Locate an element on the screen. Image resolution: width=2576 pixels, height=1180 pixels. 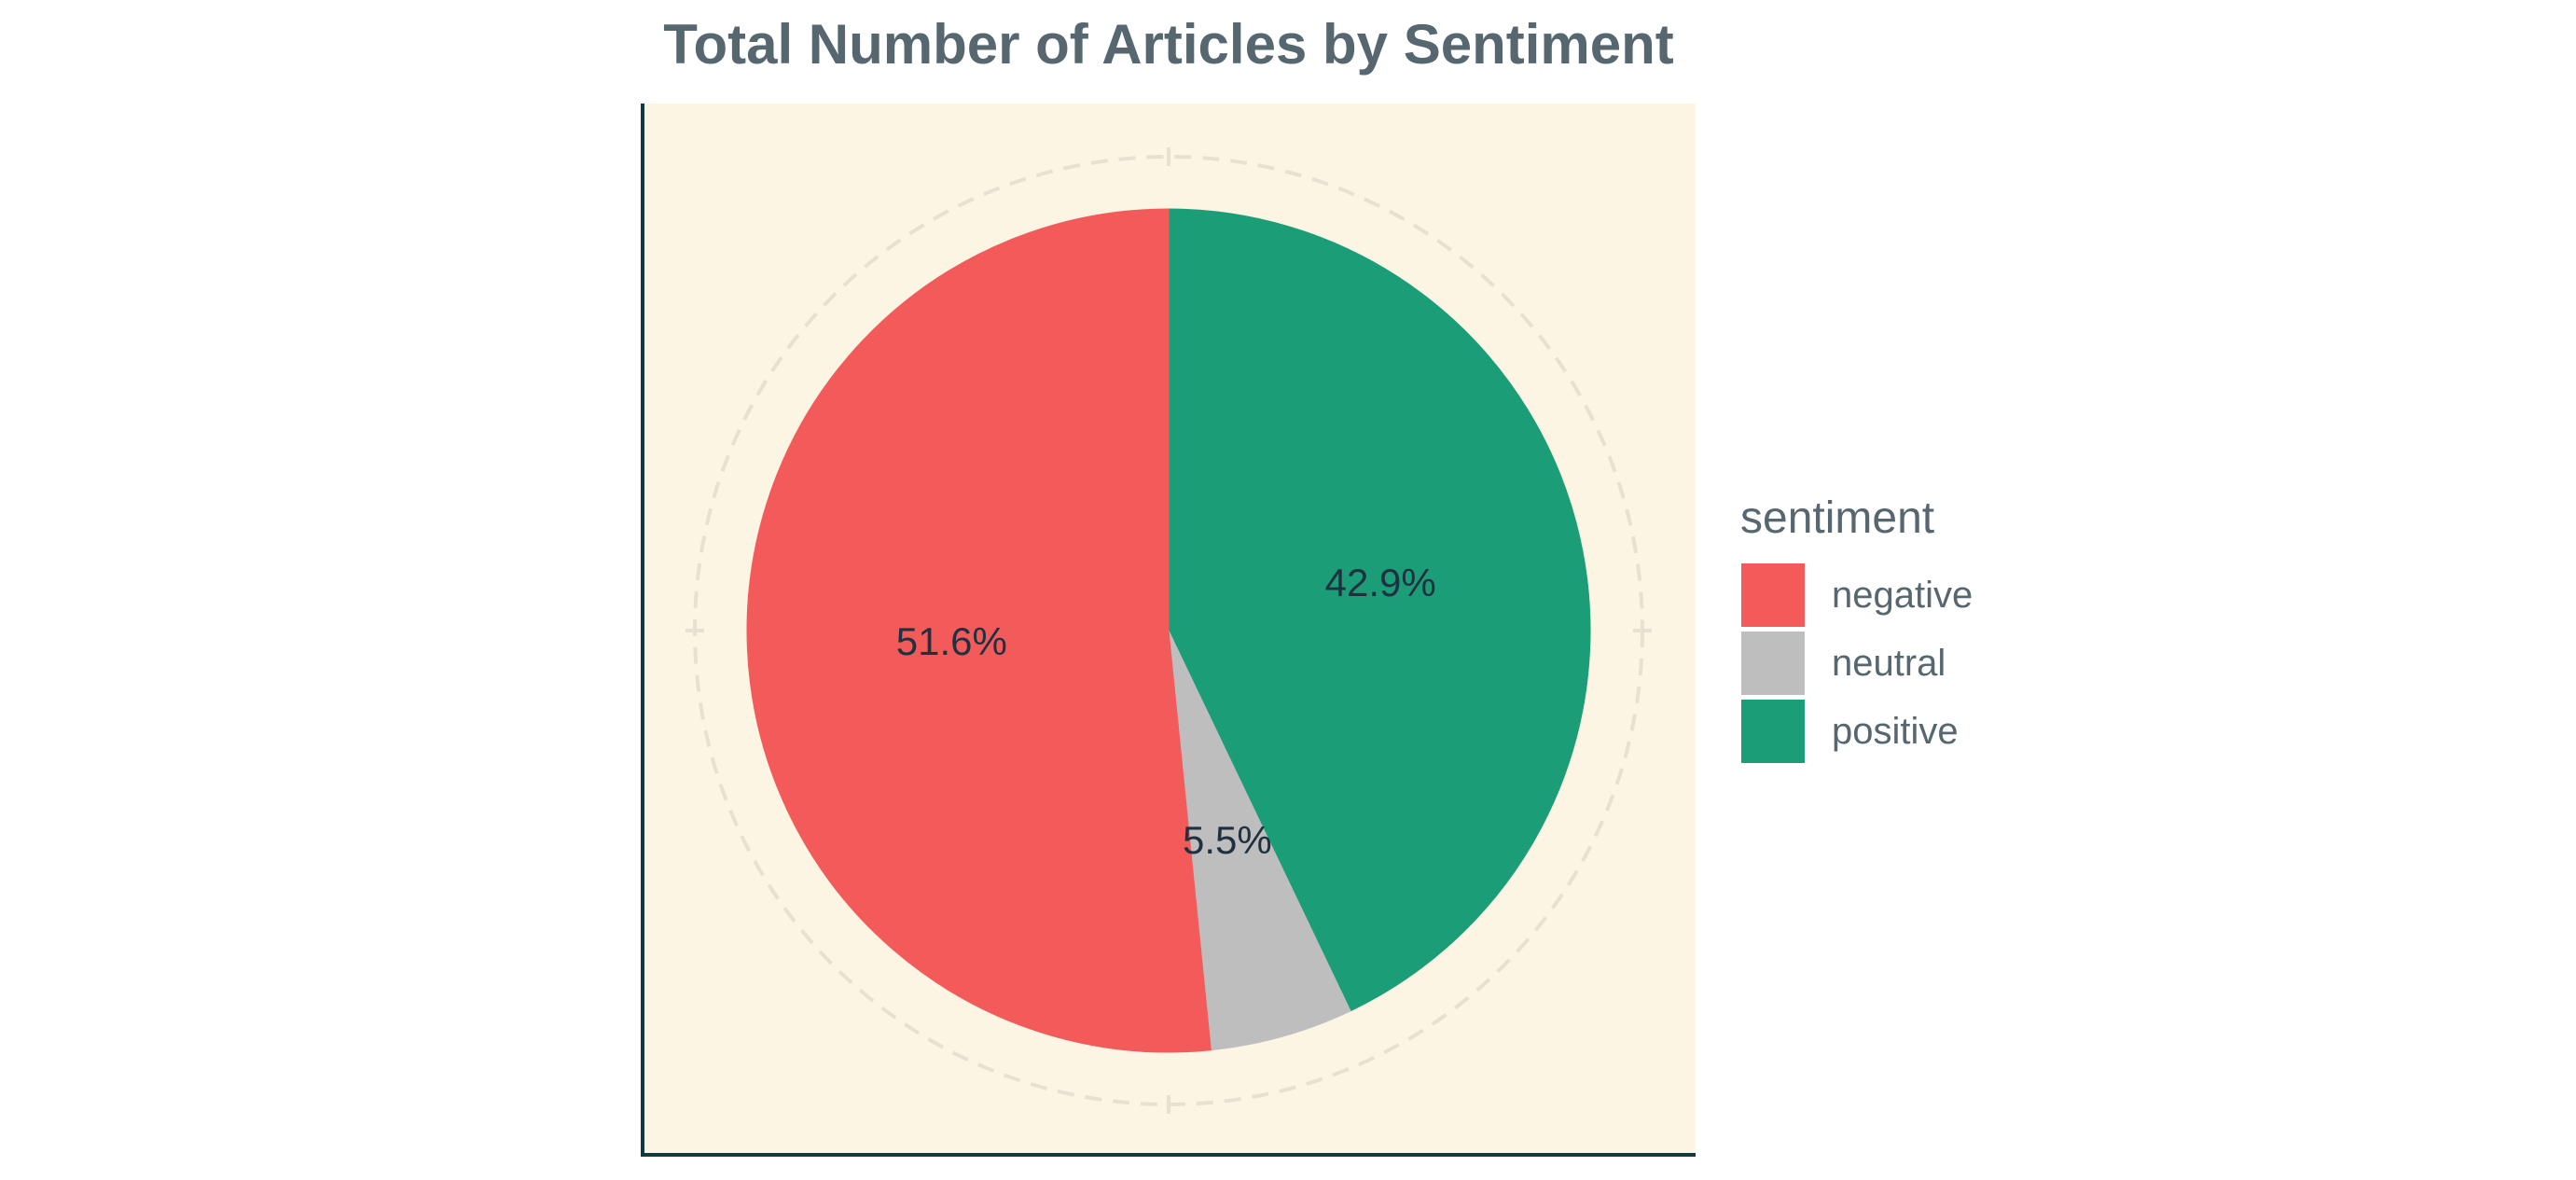
legend: sentiment negative neutral positive is located at coordinates (1856, 628).